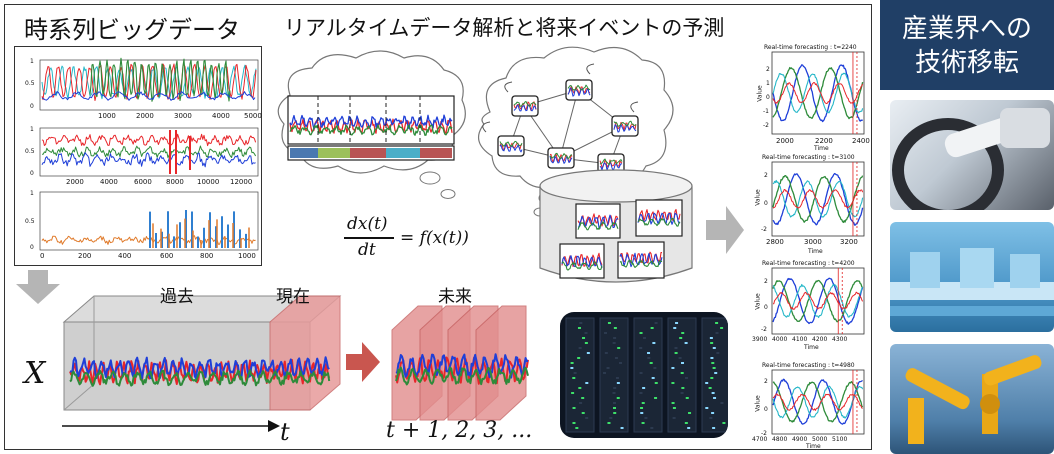  I want to click on plot1-red-line, so click(149, 82).